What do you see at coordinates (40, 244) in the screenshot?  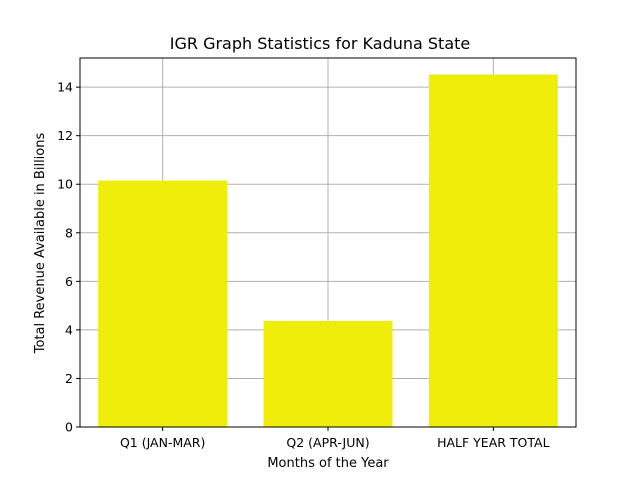 I see `y-axis-label: Total Revenue Available in Billions` at bounding box center [40, 244].